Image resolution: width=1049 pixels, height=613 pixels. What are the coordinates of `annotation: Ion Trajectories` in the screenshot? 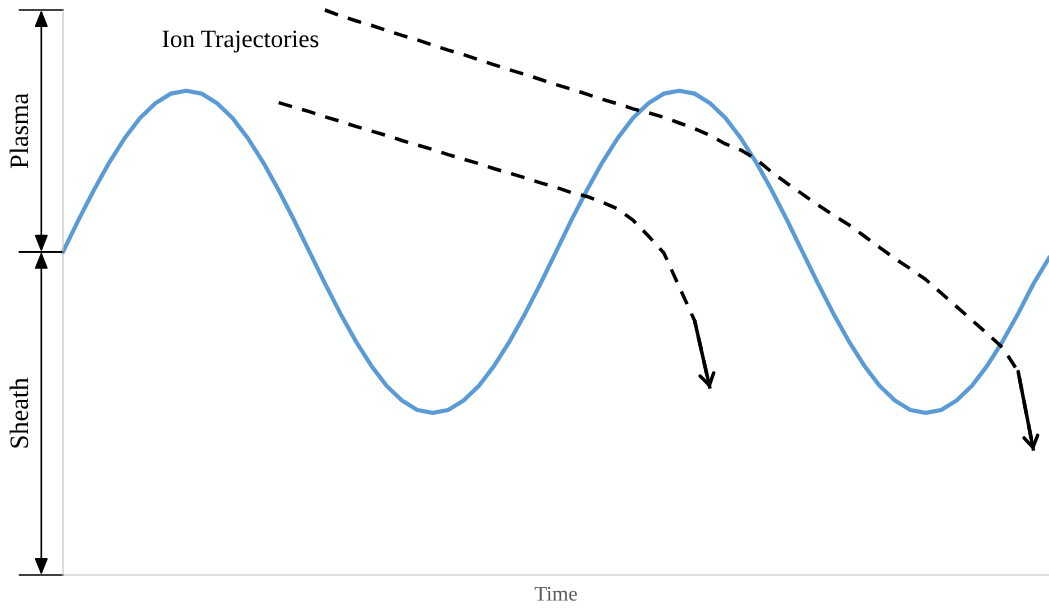 It's located at (240, 41).